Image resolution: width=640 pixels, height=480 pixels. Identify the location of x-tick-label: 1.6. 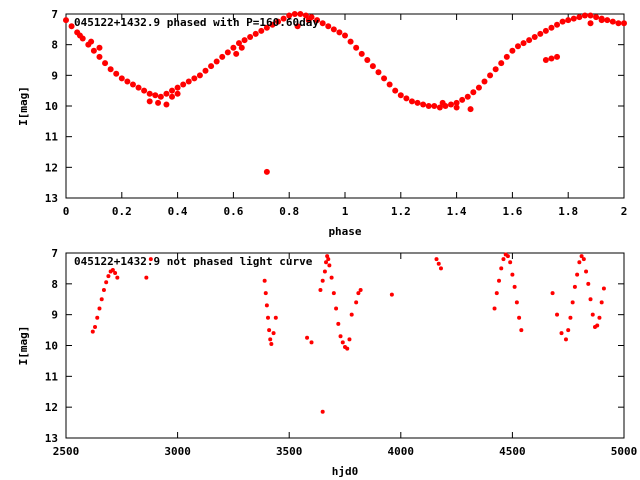
(512, 211).